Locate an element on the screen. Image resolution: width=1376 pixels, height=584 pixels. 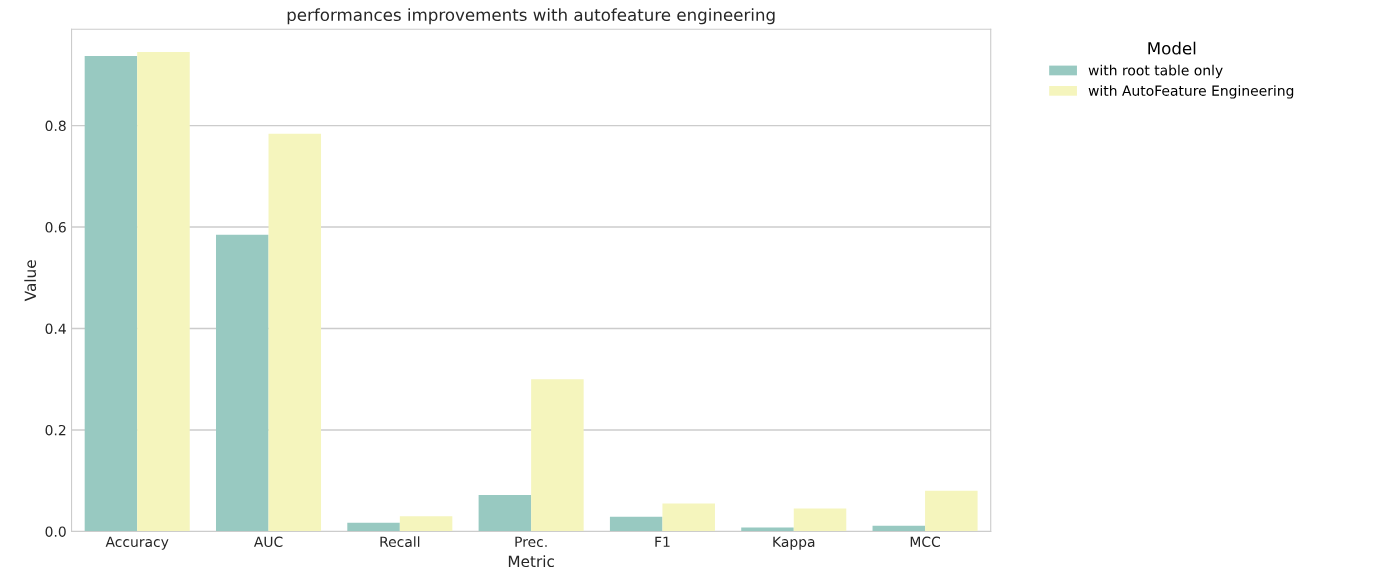
x-axis-title: Metric is located at coordinates (531, 561).